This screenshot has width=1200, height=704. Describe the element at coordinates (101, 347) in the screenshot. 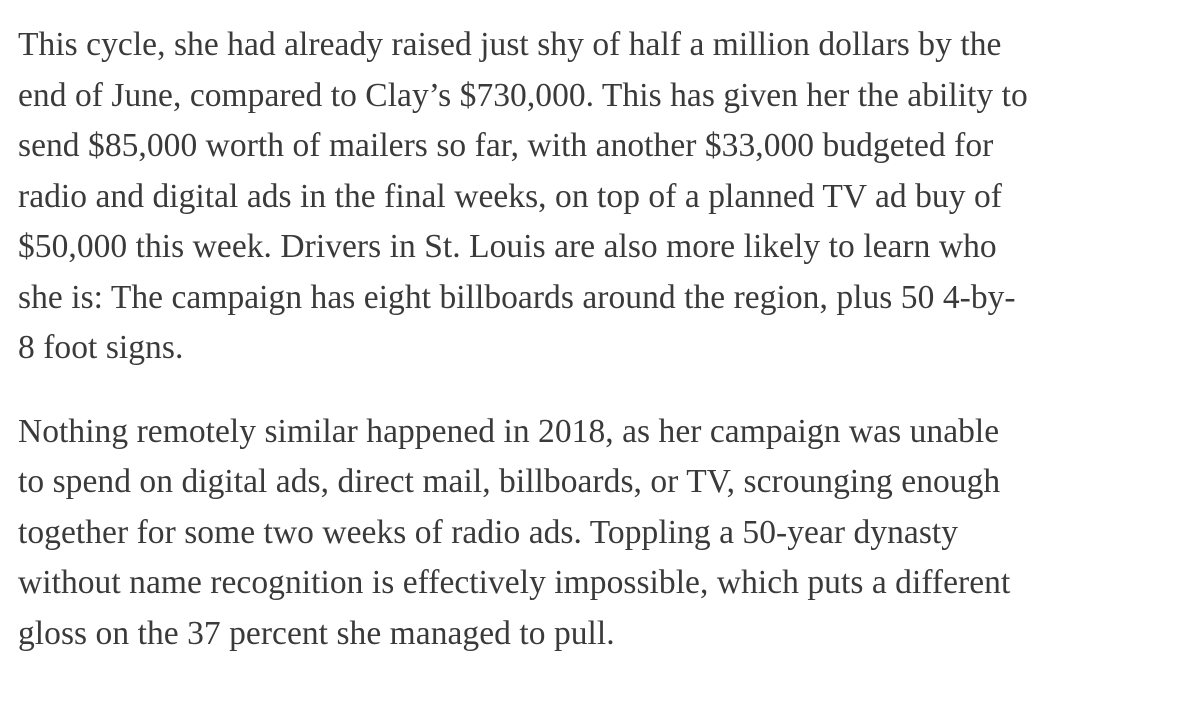

I see `text-line: 8 foot signs.` at that location.